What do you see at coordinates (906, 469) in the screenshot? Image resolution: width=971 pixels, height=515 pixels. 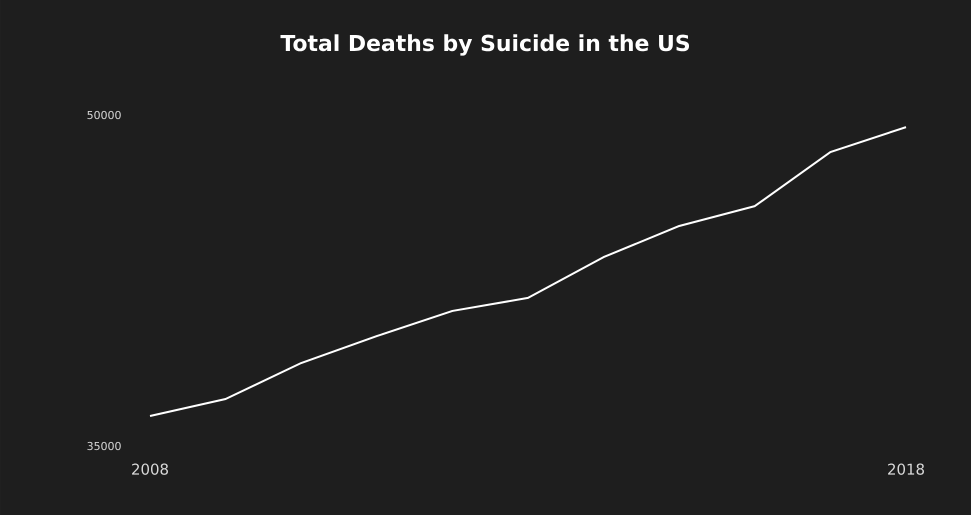 I see `x-tick-label: 2018` at bounding box center [906, 469].